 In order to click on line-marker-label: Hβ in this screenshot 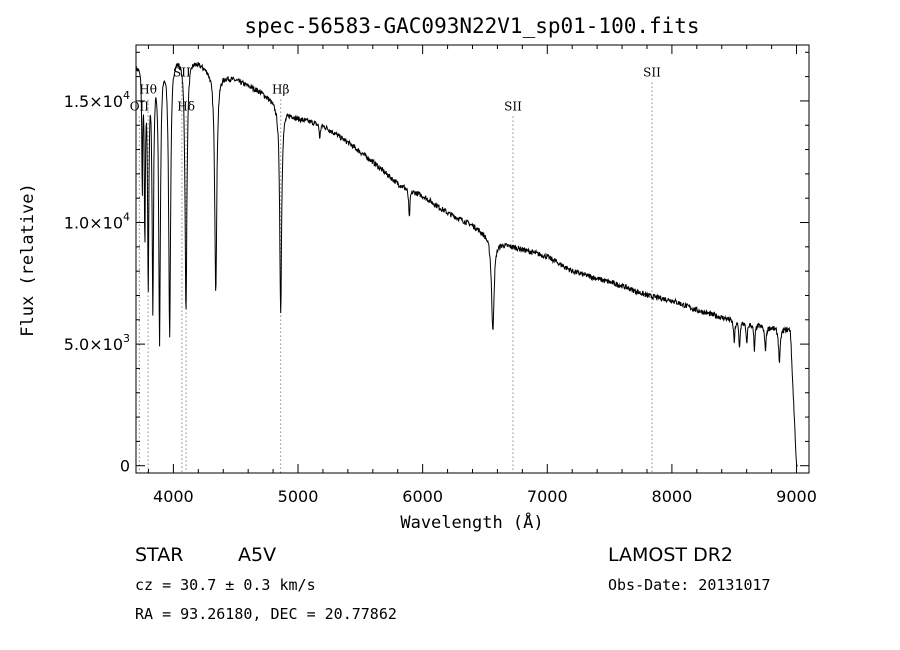, I will do `click(280, 90)`.